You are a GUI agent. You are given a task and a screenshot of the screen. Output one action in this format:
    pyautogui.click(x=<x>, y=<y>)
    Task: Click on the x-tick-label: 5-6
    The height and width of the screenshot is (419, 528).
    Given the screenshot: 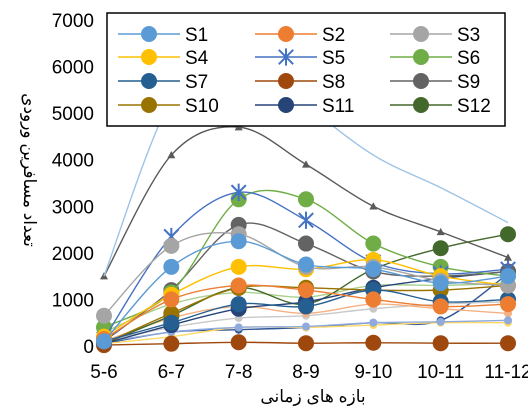 What is the action you would take?
    pyautogui.click(x=103, y=372)
    